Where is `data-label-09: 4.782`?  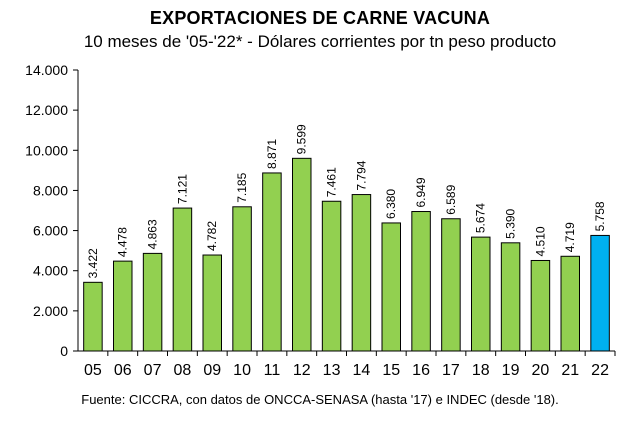 data-label-09: 4.782 is located at coordinates (212, 236).